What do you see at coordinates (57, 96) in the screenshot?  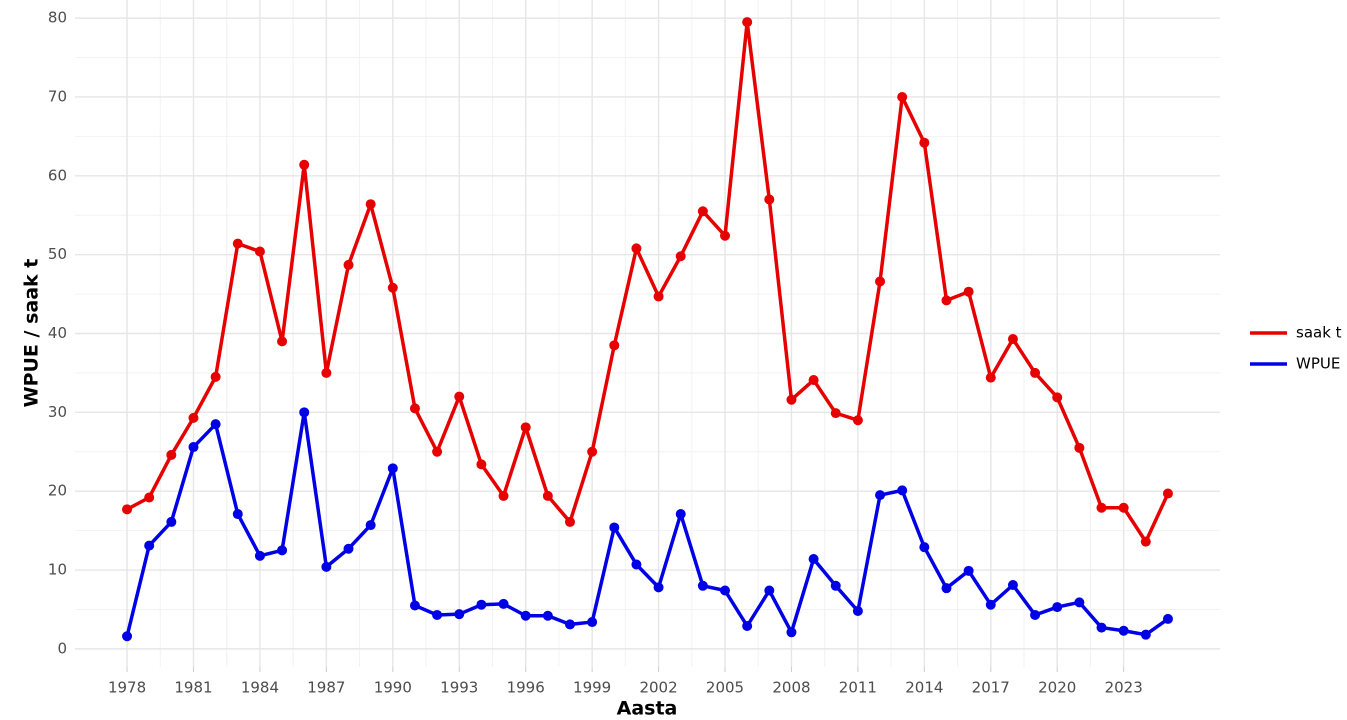 I see `y-tick-label: 70` at bounding box center [57, 96].